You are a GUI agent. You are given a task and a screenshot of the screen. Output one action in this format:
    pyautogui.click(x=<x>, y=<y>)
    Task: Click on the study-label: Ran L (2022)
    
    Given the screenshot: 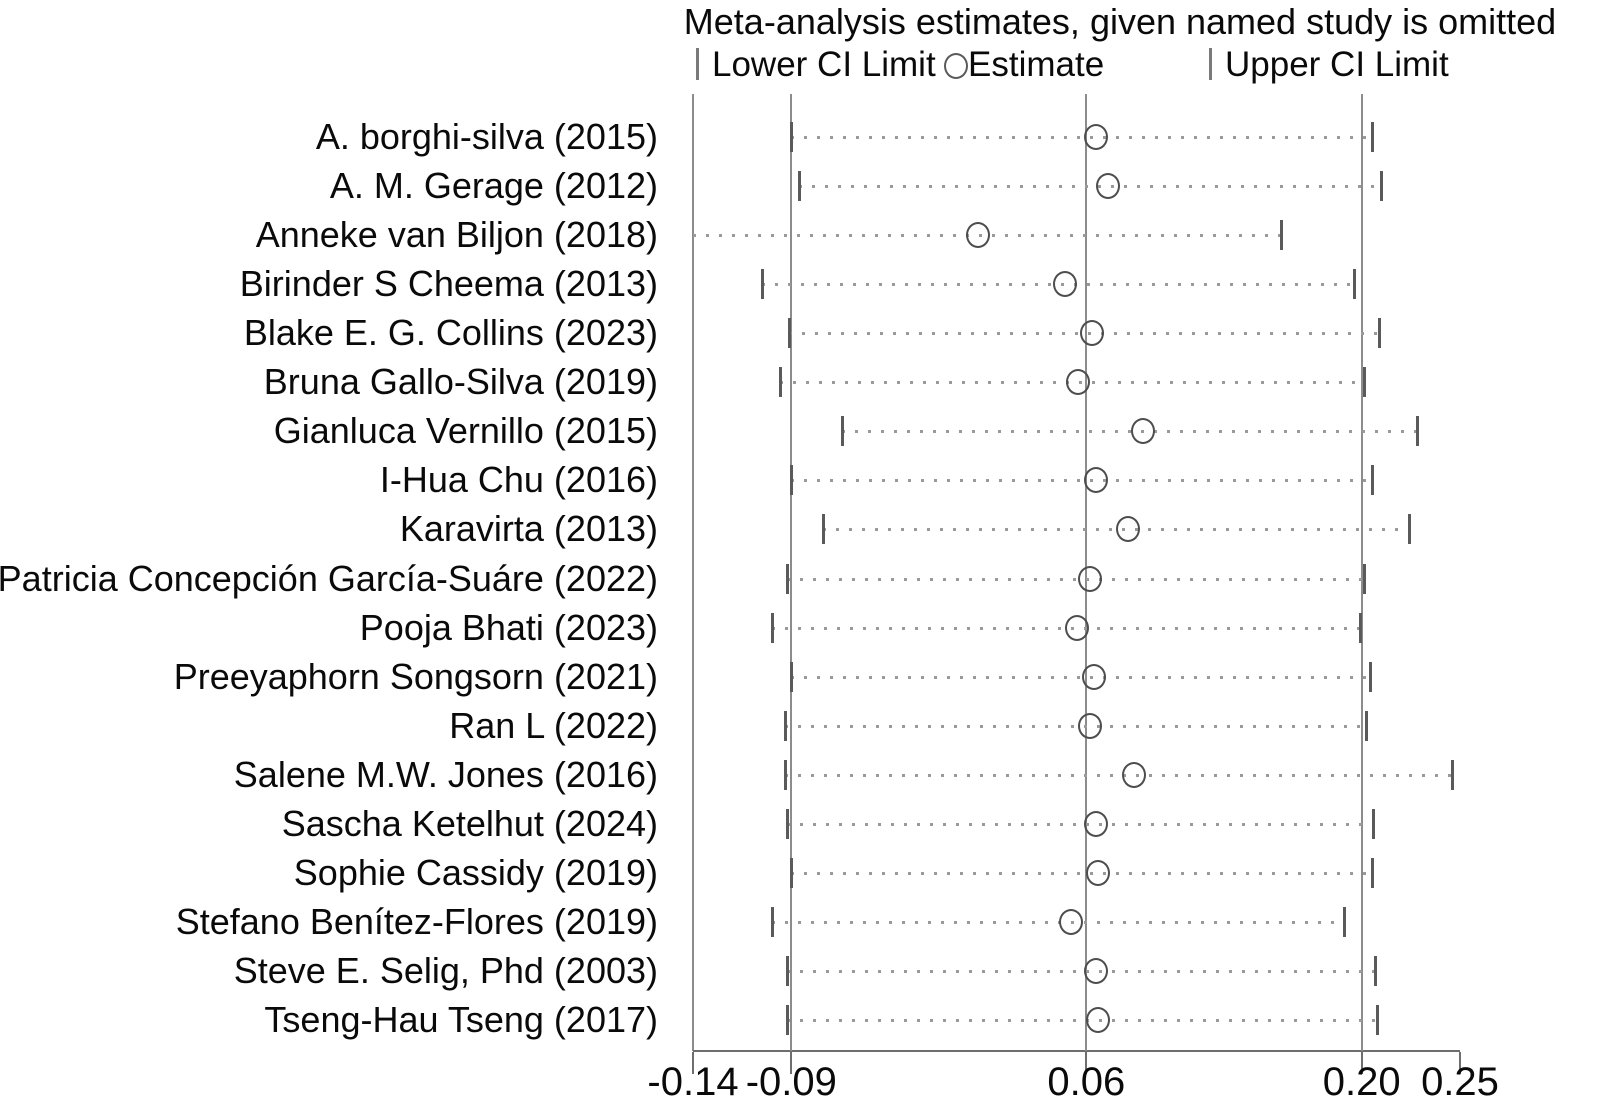 What is the action you would take?
    pyautogui.click(x=553, y=725)
    